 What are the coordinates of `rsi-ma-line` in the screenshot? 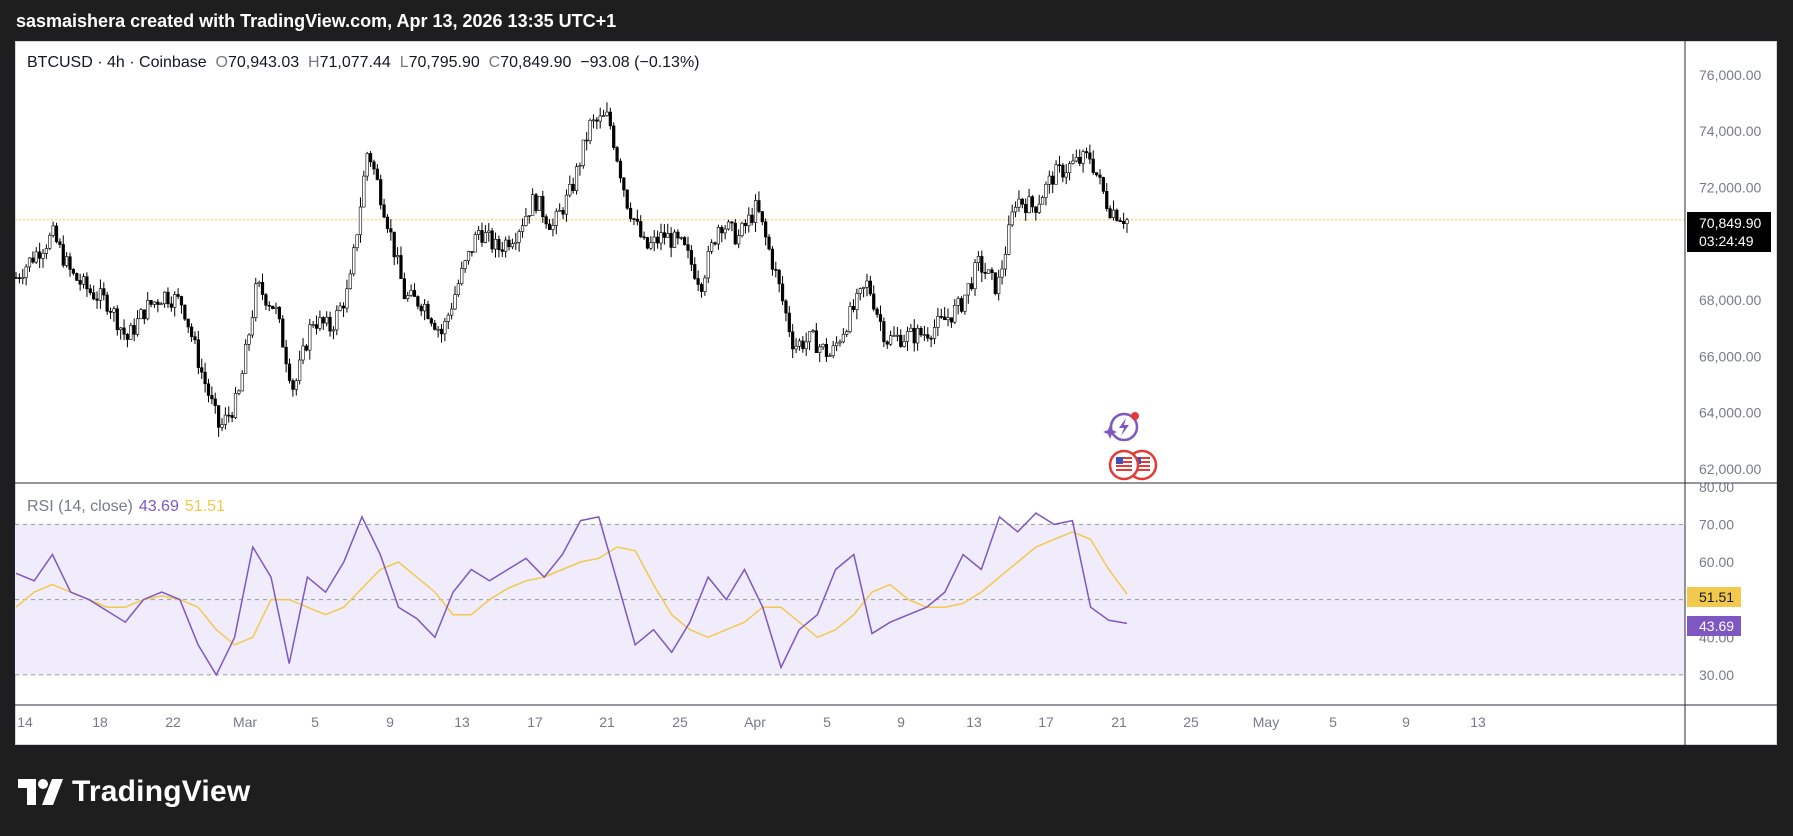 It's located at (571, 588).